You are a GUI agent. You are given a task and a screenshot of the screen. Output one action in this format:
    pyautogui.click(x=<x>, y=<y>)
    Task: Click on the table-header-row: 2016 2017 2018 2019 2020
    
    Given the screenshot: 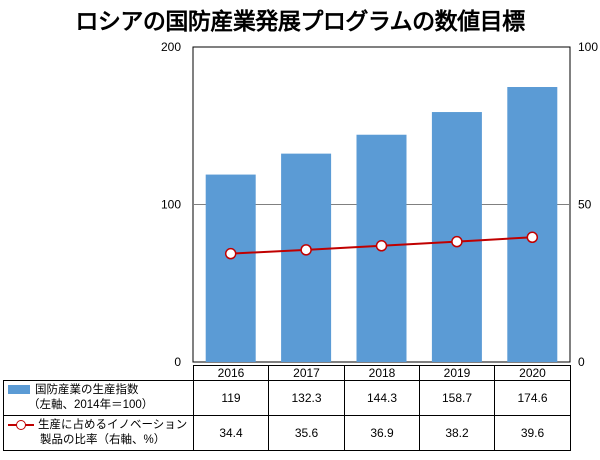 What is the action you would take?
    pyautogui.click(x=287, y=373)
    